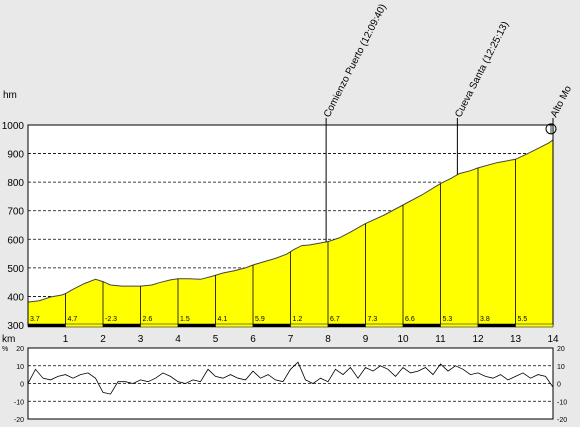  What do you see at coordinates (103, 339) in the screenshot?
I see `km-tick-label: 2` at bounding box center [103, 339].